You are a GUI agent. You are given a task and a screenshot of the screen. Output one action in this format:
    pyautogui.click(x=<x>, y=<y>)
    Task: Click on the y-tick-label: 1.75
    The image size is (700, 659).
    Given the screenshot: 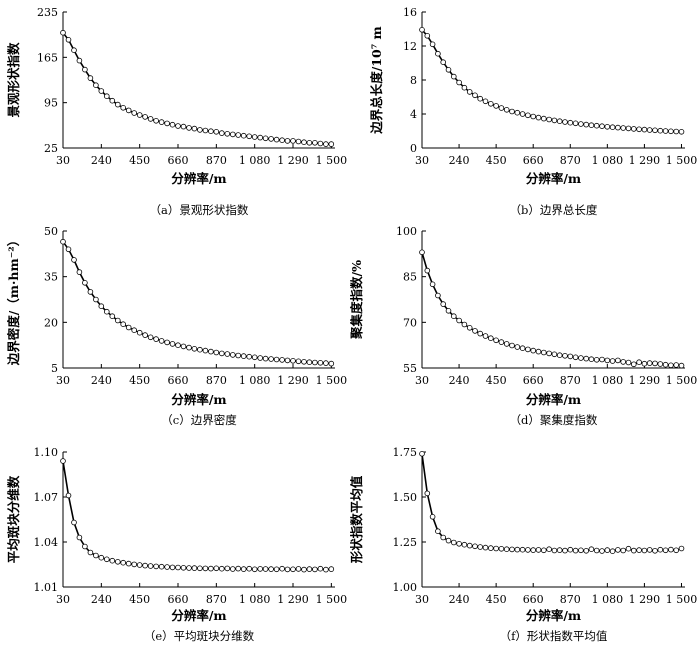 What is the action you would take?
    pyautogui.click(x=405, y=452)
    